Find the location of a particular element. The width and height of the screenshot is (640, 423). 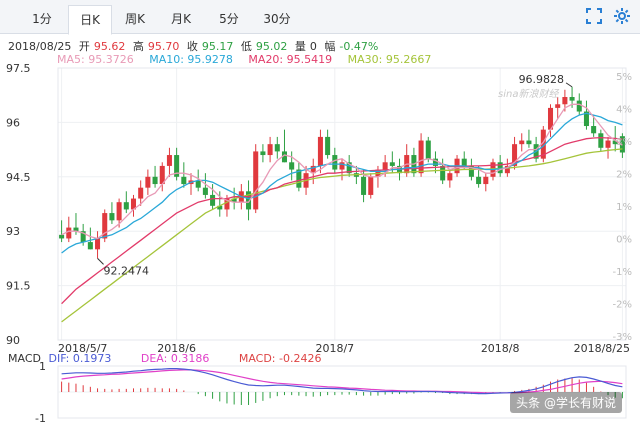

pct-tick-label: 1% is located at coordinates (624, 207).